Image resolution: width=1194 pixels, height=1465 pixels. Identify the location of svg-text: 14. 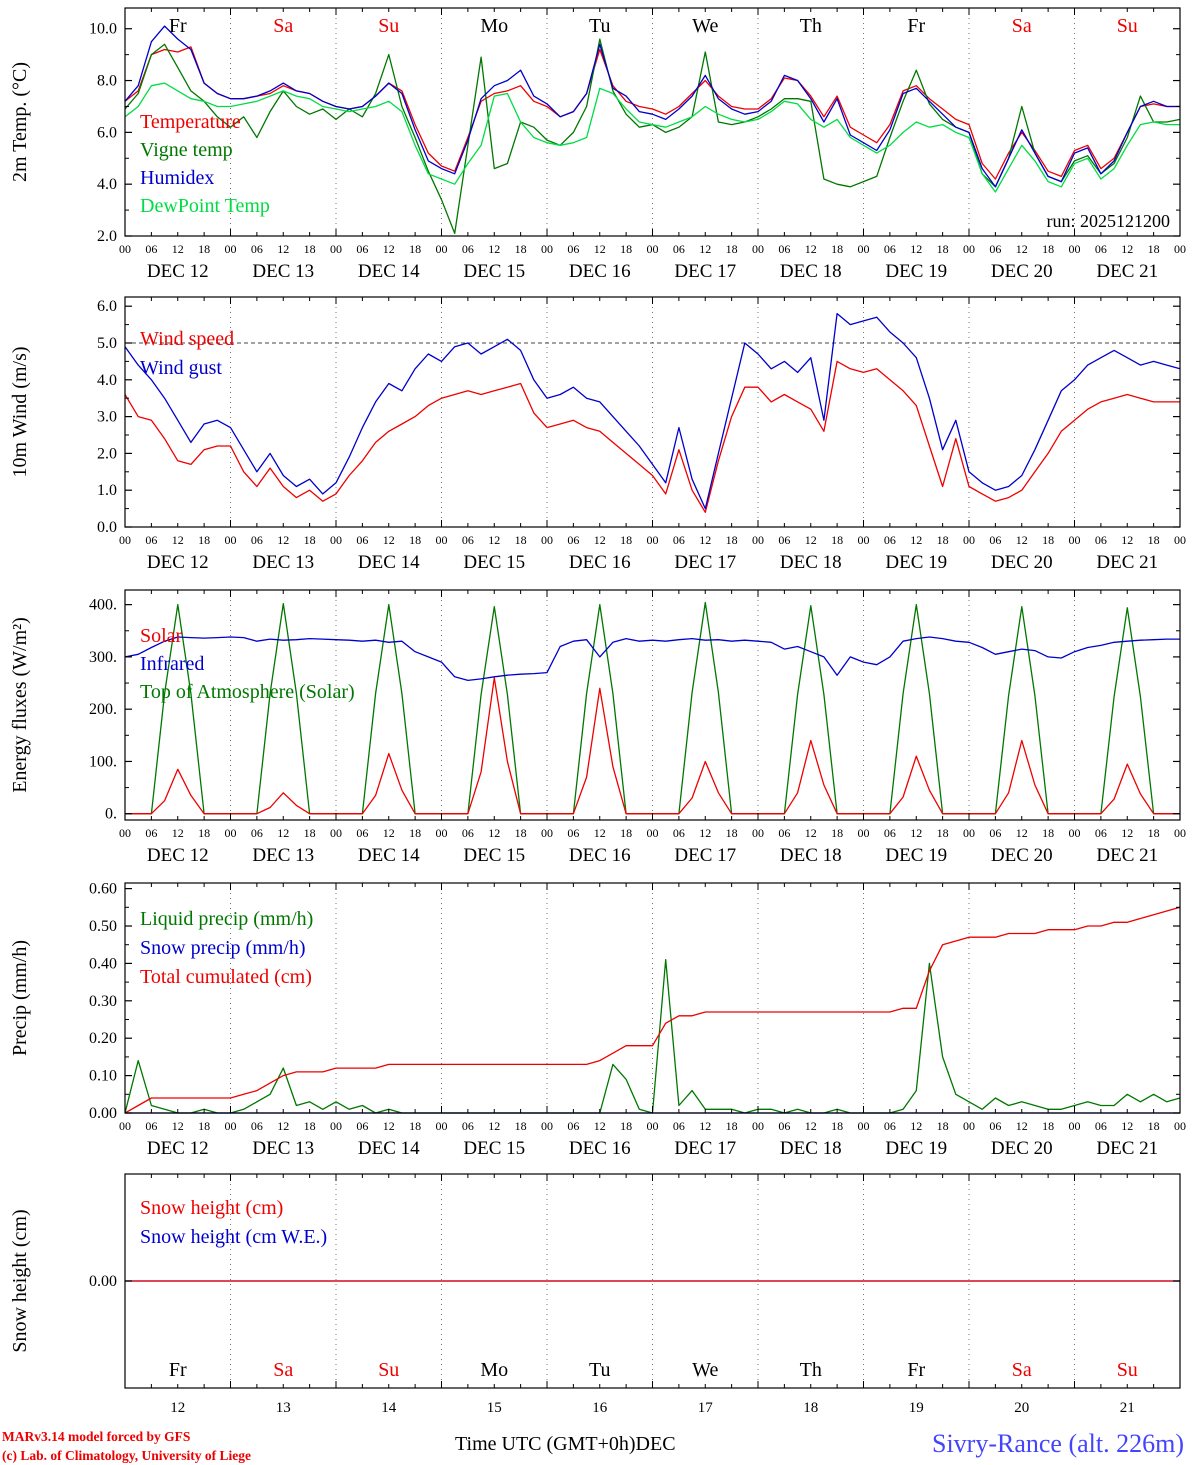
(389, 1408).